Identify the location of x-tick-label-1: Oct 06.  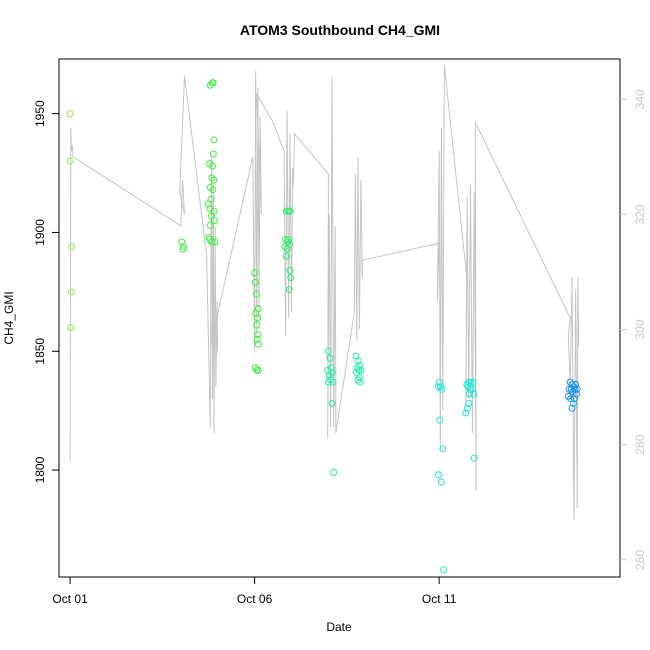
(255, 599).